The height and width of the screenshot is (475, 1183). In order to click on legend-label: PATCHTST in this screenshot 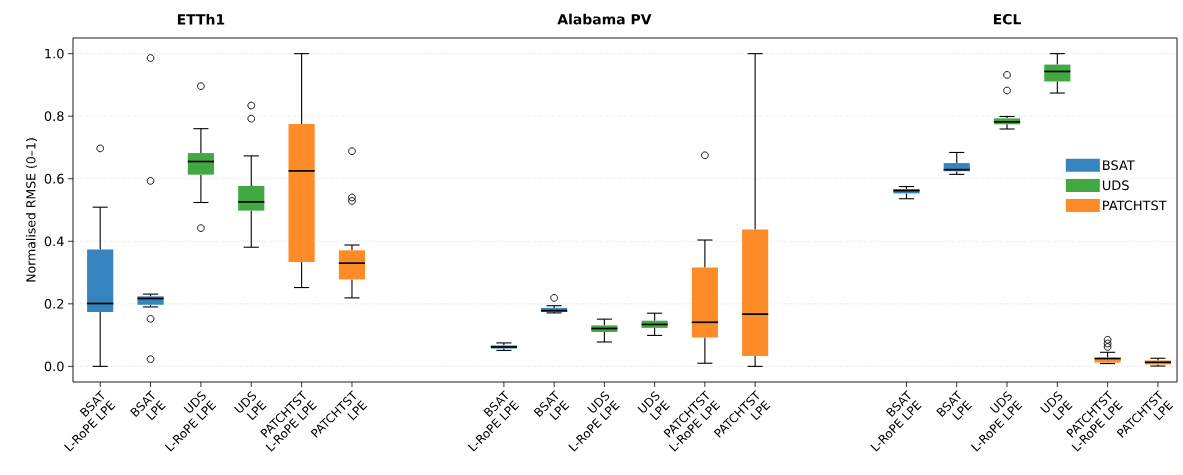, I will do `click(1135, 205)`.